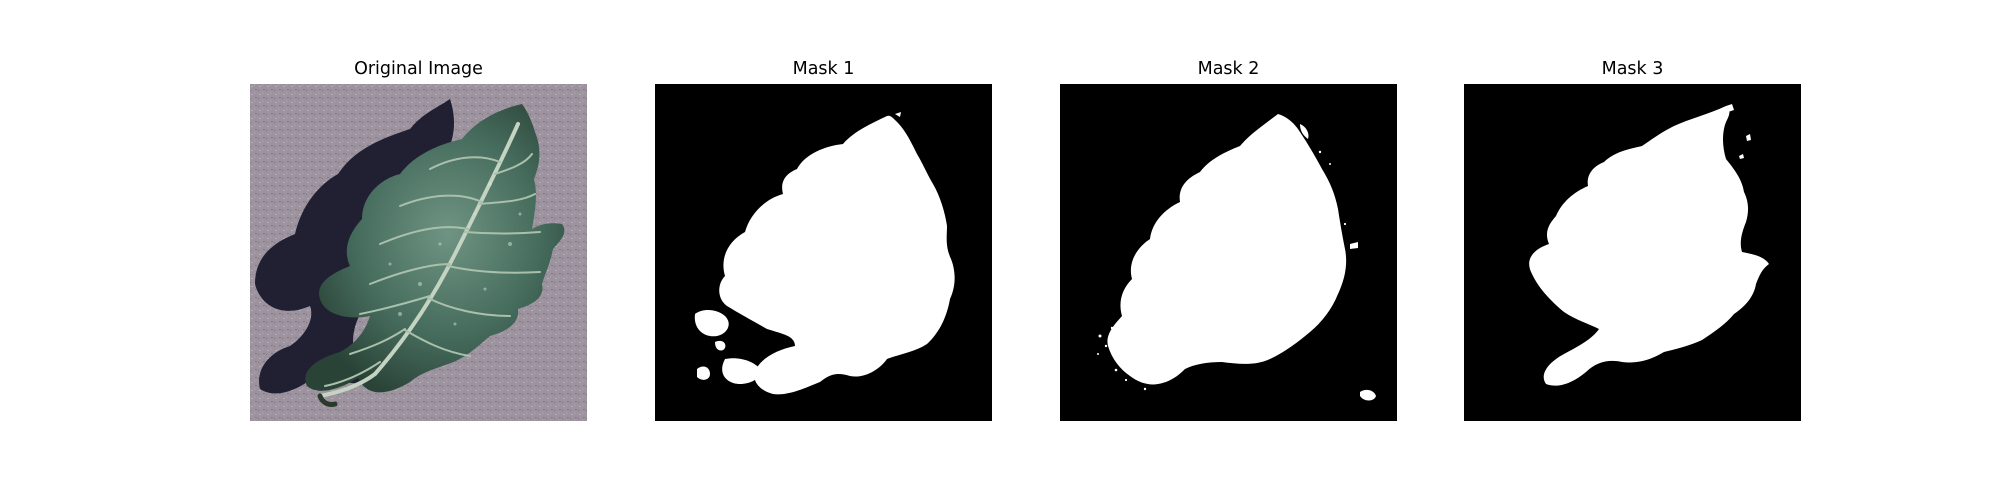  I want to click on leaf-texture, so click(455, 254).